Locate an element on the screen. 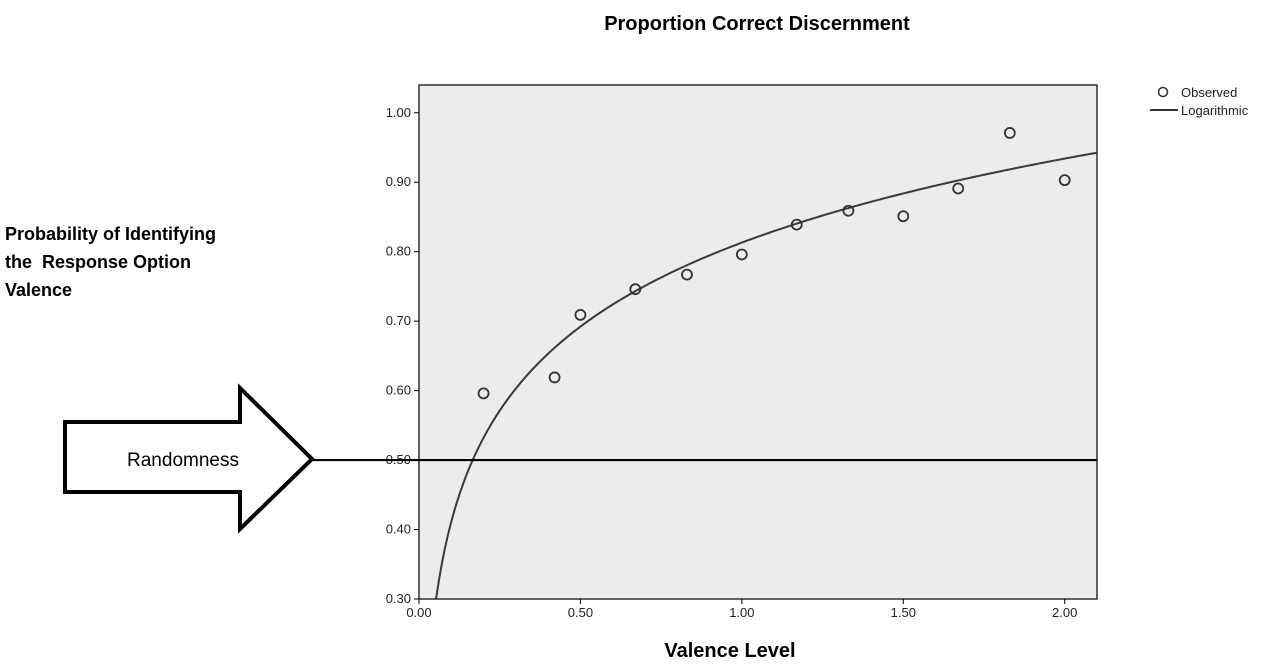  legend-observed-marker is located at coordinates (1163, 92).